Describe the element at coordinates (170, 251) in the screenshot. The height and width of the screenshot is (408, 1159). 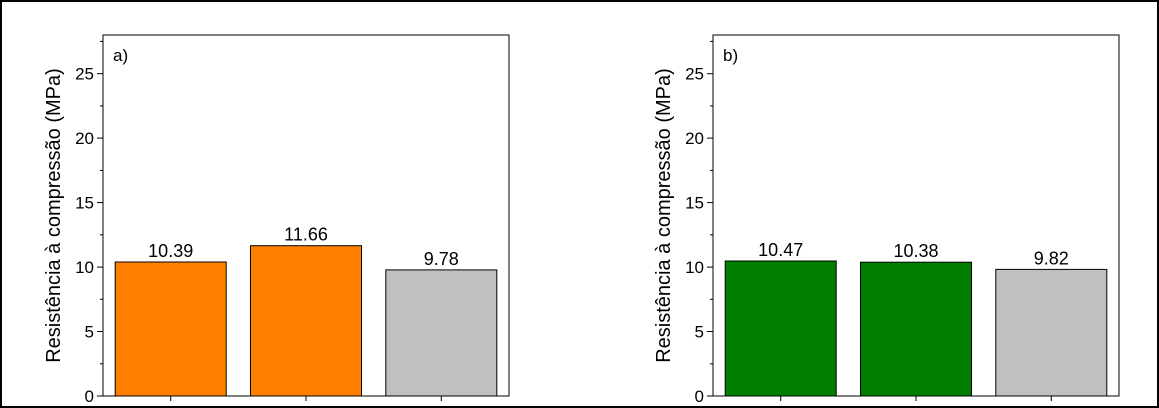
I see `data-label-ltasb15: 10.39` at that location.